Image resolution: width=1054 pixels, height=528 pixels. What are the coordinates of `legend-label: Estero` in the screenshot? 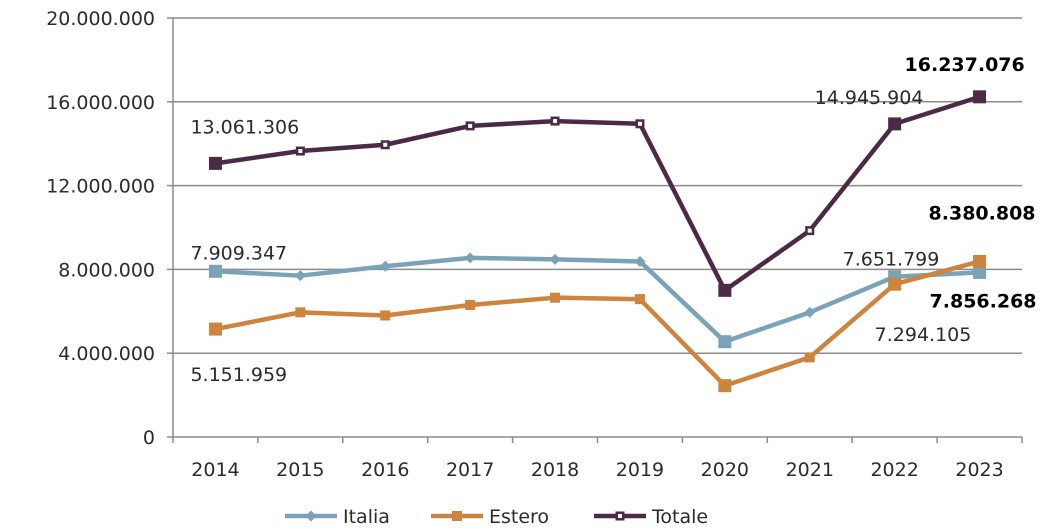 It's located at (519, 517).